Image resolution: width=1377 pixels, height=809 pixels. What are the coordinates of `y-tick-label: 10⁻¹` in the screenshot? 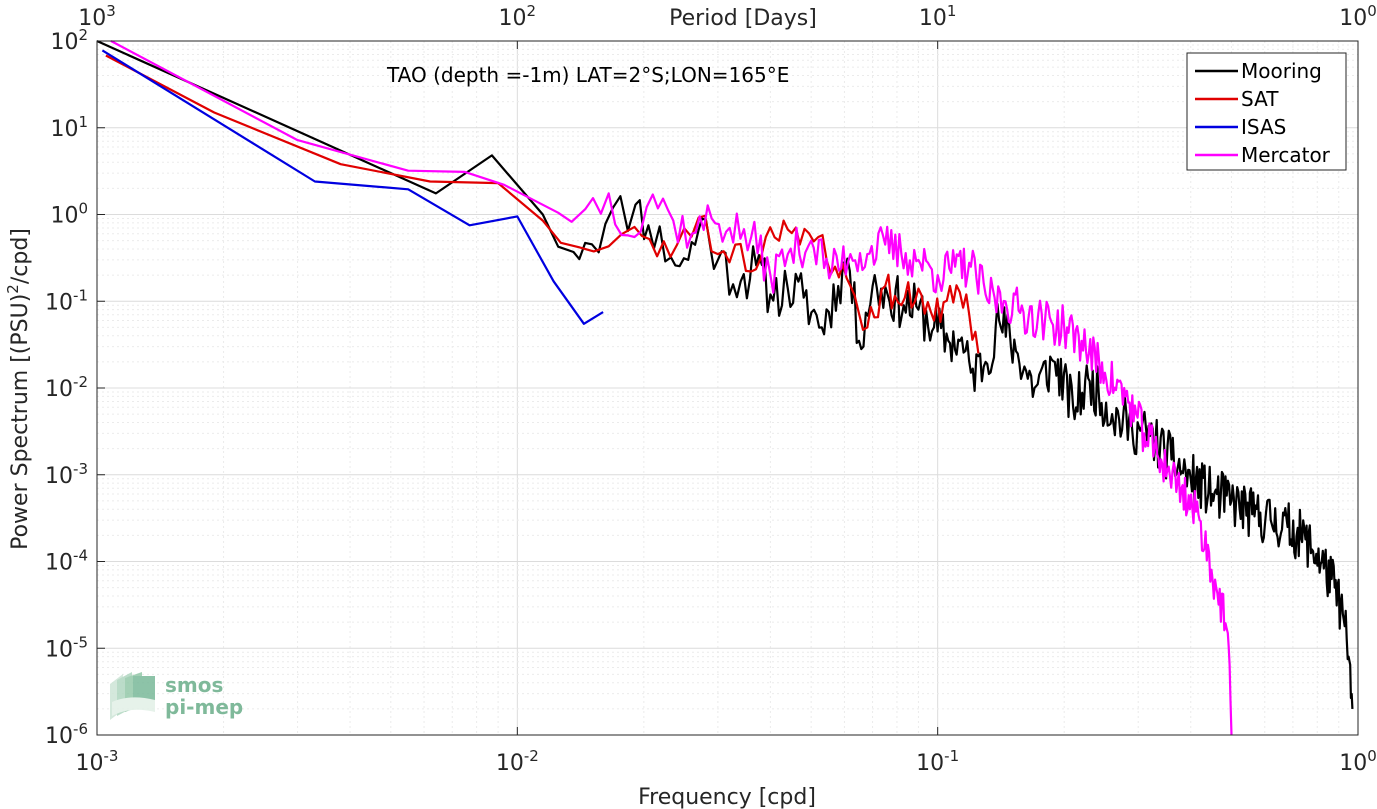 It's located at (66, 300).